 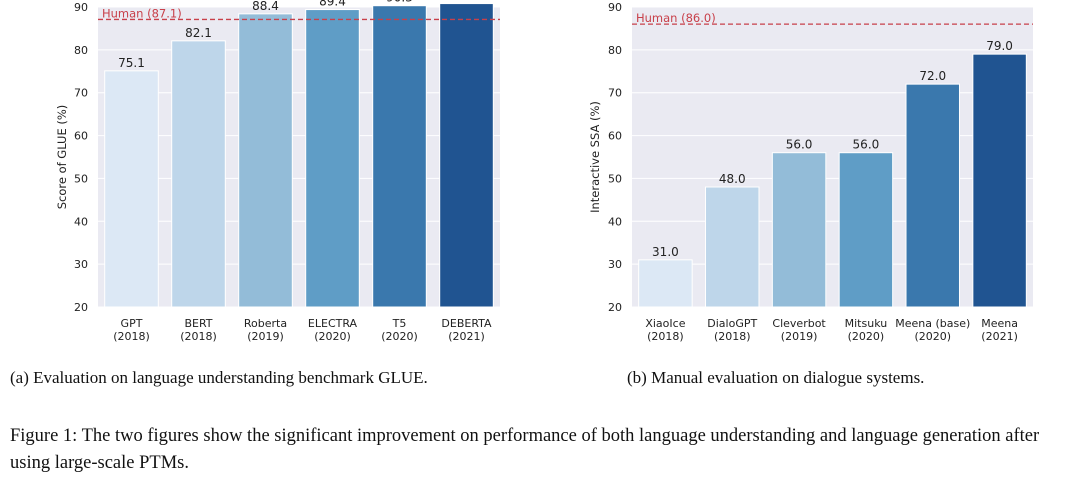 I want to click on x-category-label: DEBERTA, so click(x=466, y=323).